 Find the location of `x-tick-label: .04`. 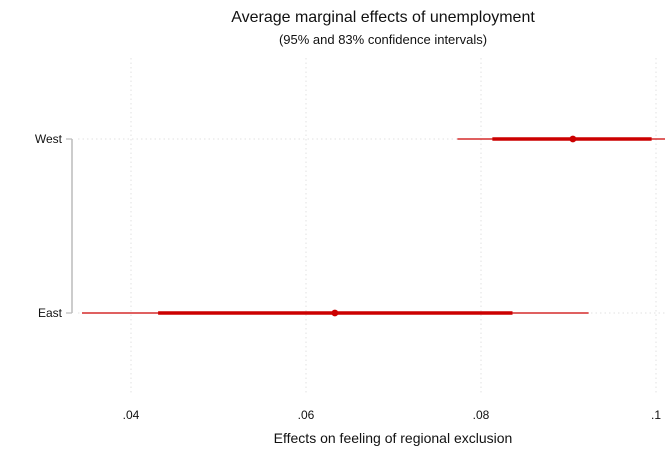

x-tick-label: .04 is located at coordinates (131, 415).